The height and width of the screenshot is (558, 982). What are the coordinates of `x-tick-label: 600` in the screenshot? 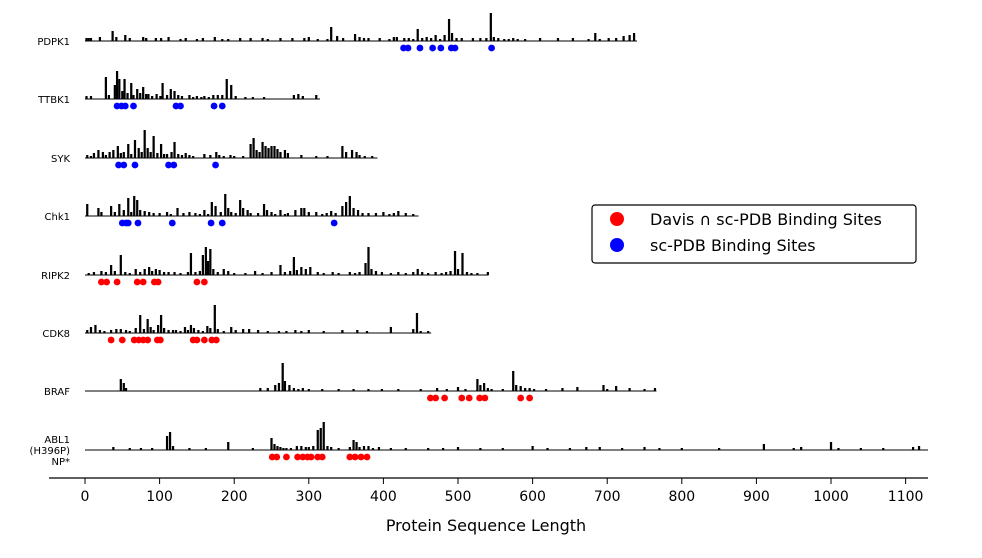 It's located at (532, 497).